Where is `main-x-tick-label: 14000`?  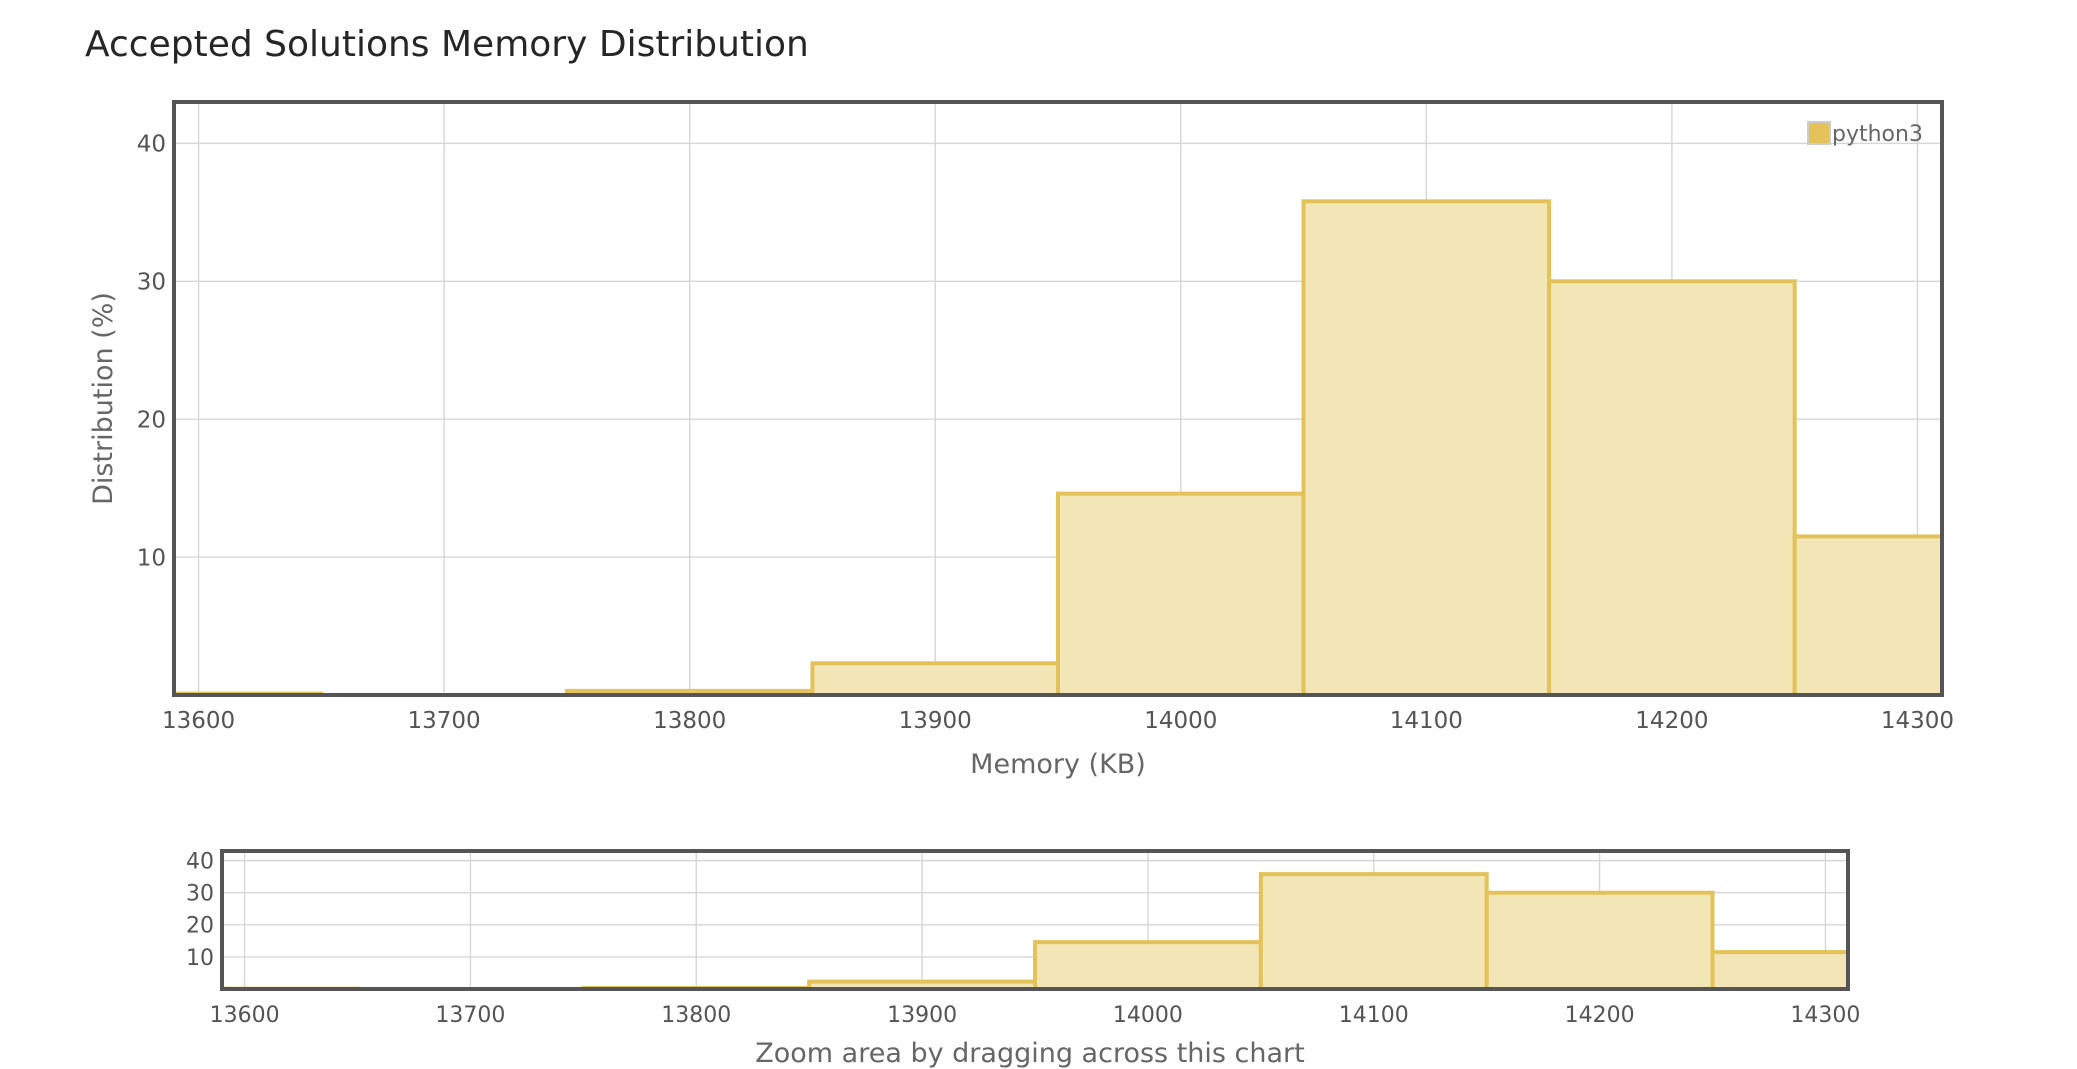 main-x-tick-label: 14000 is located at coordinates (1180, 721).